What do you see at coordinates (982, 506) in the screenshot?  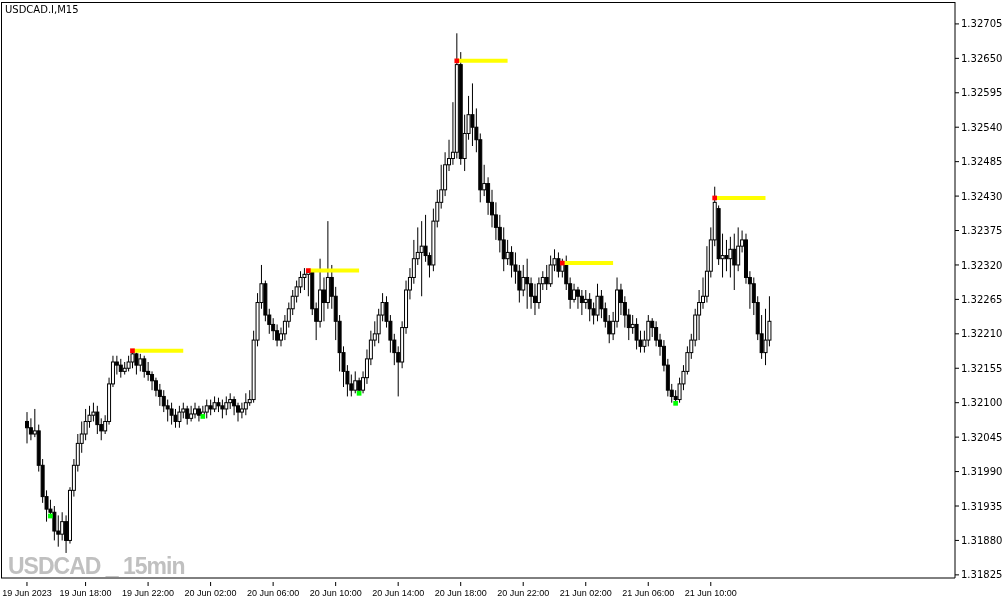 I see `y-tick-label: 1.31935` at bounding box center [982, 506].